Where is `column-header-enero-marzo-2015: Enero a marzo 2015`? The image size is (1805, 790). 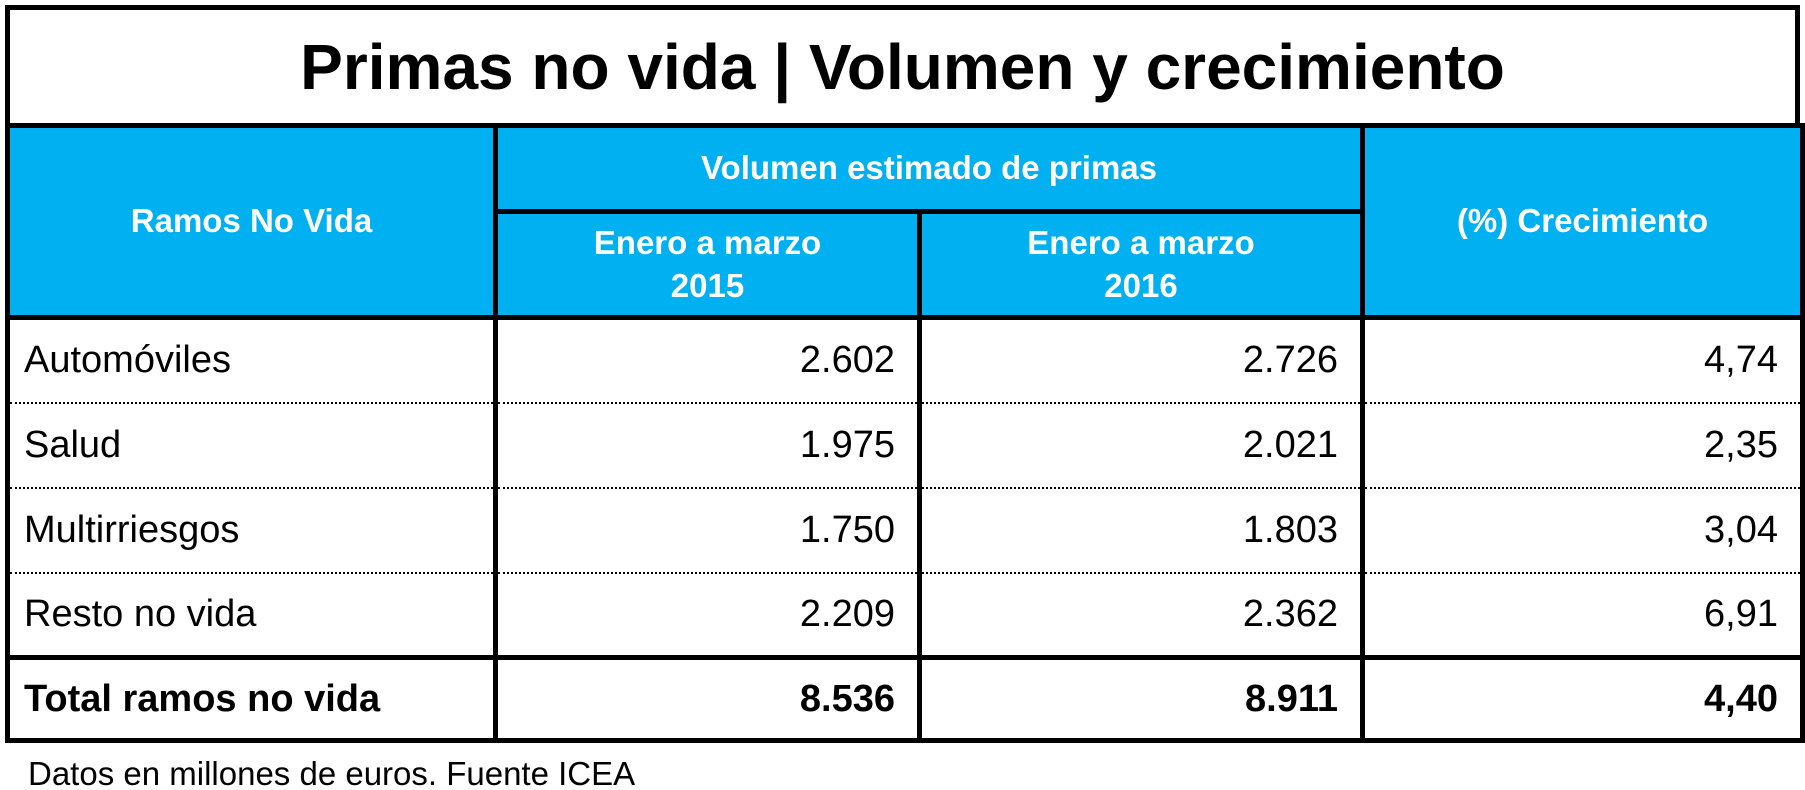 column-header-enero-marzo-2015: Enero a marzo 2015 is located at coordinates (707, 264).